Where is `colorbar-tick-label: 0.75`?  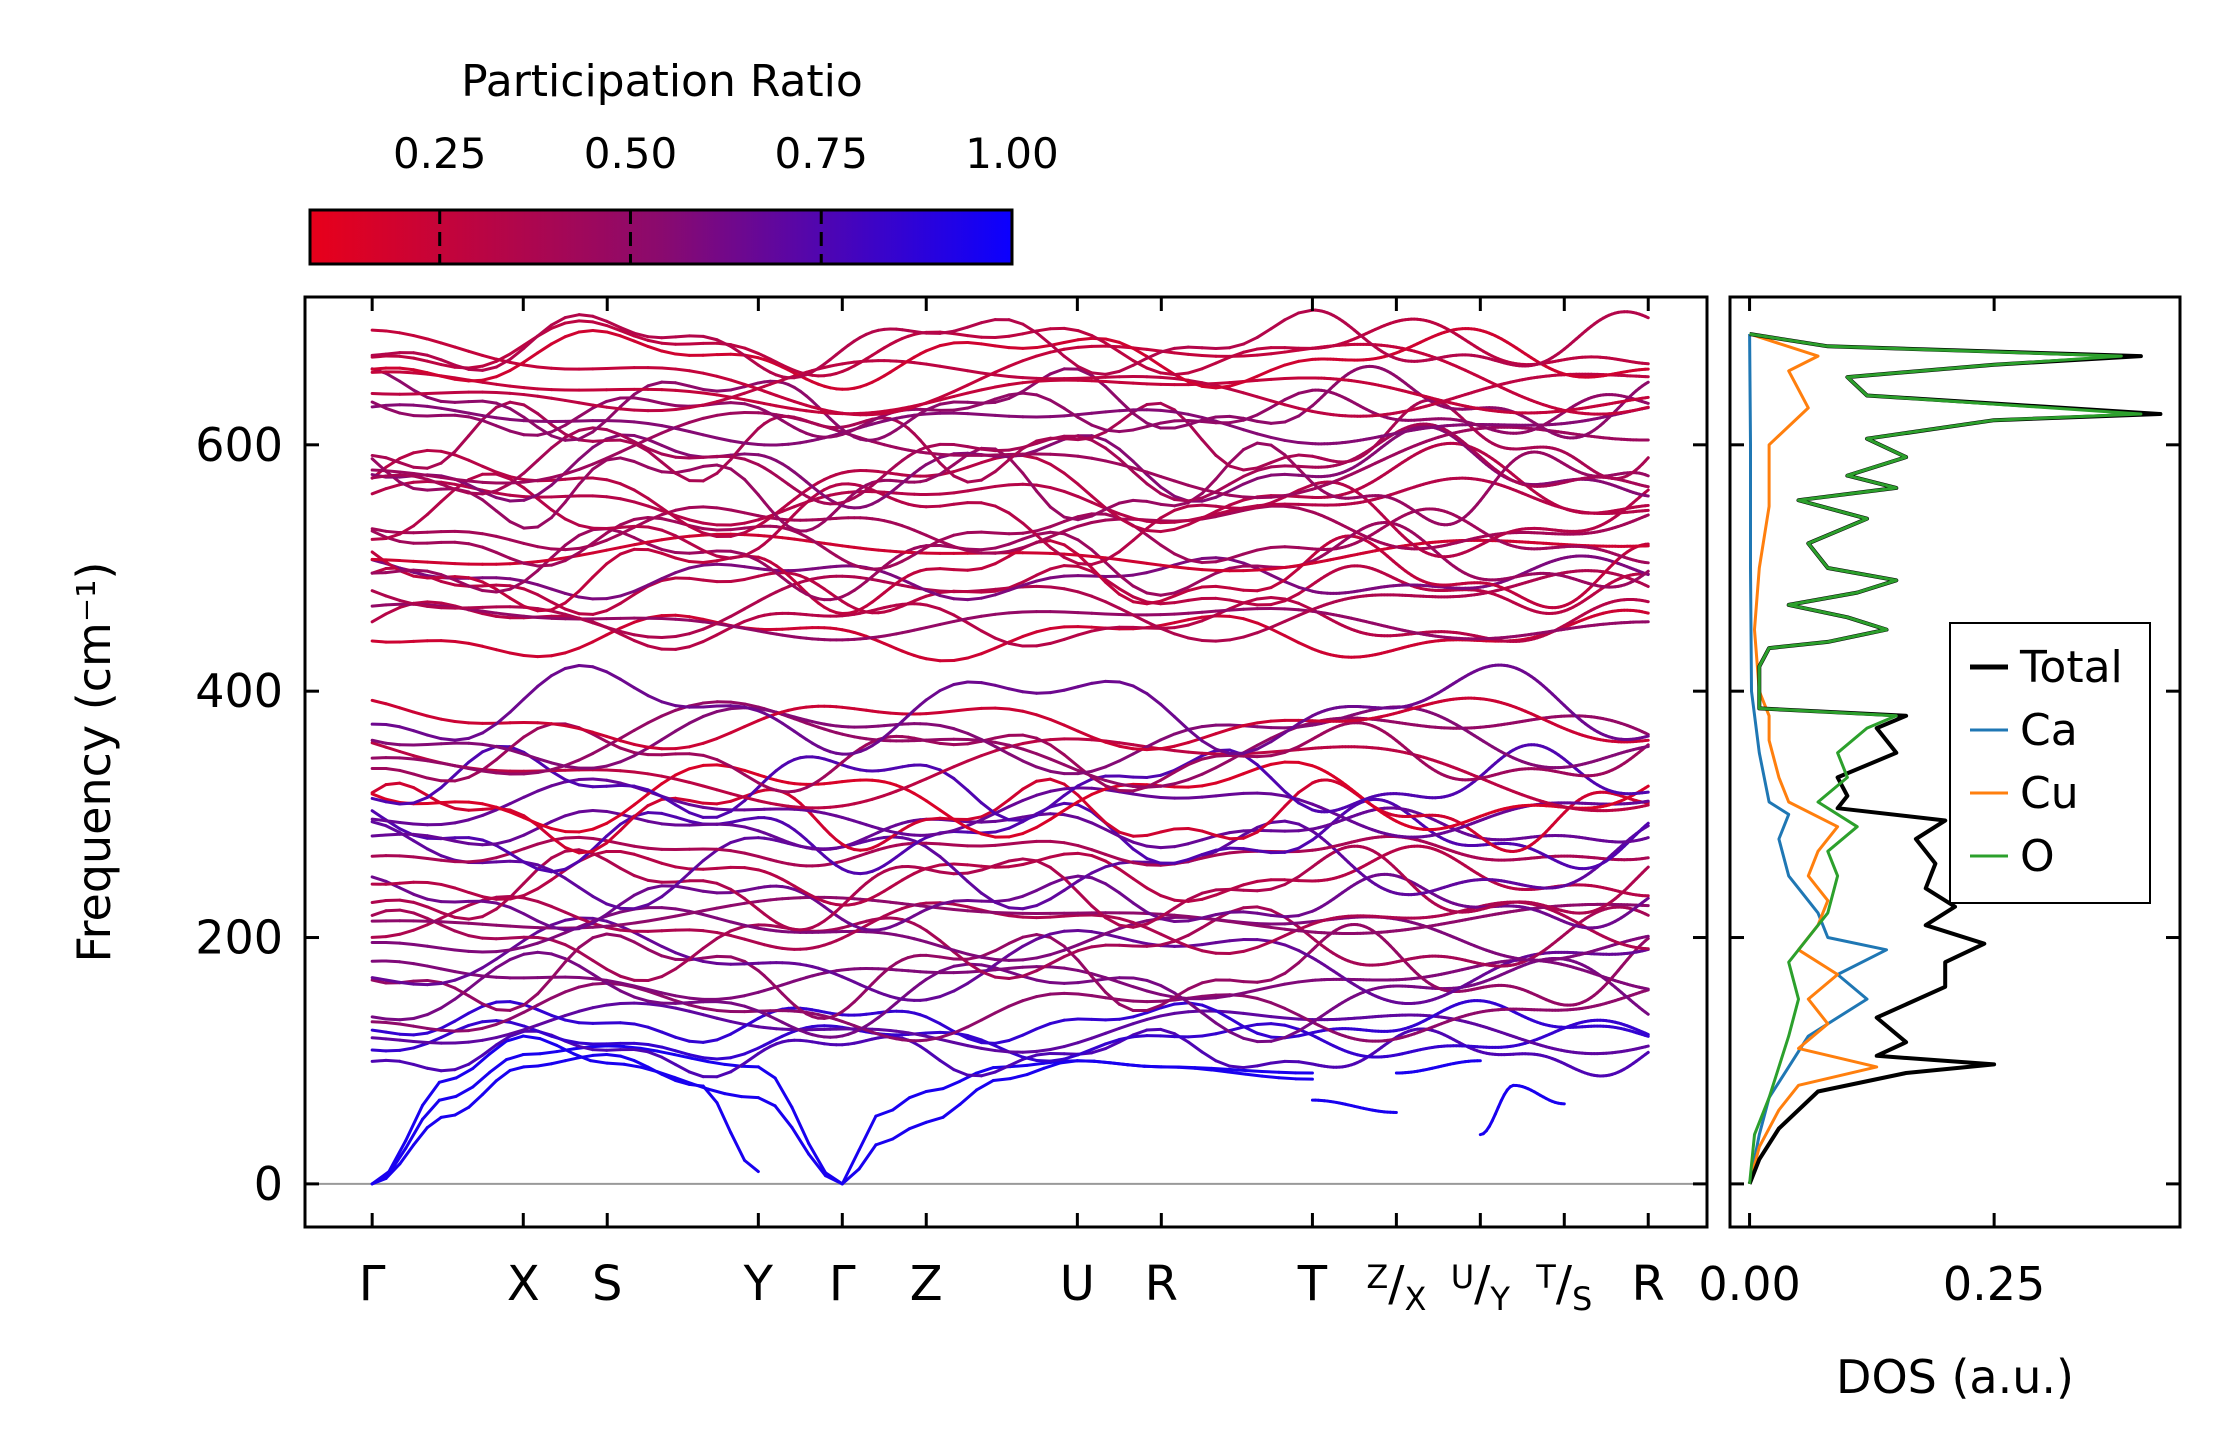 colorbar-tick-label: 0.75 is located at coordinates (821, 153).